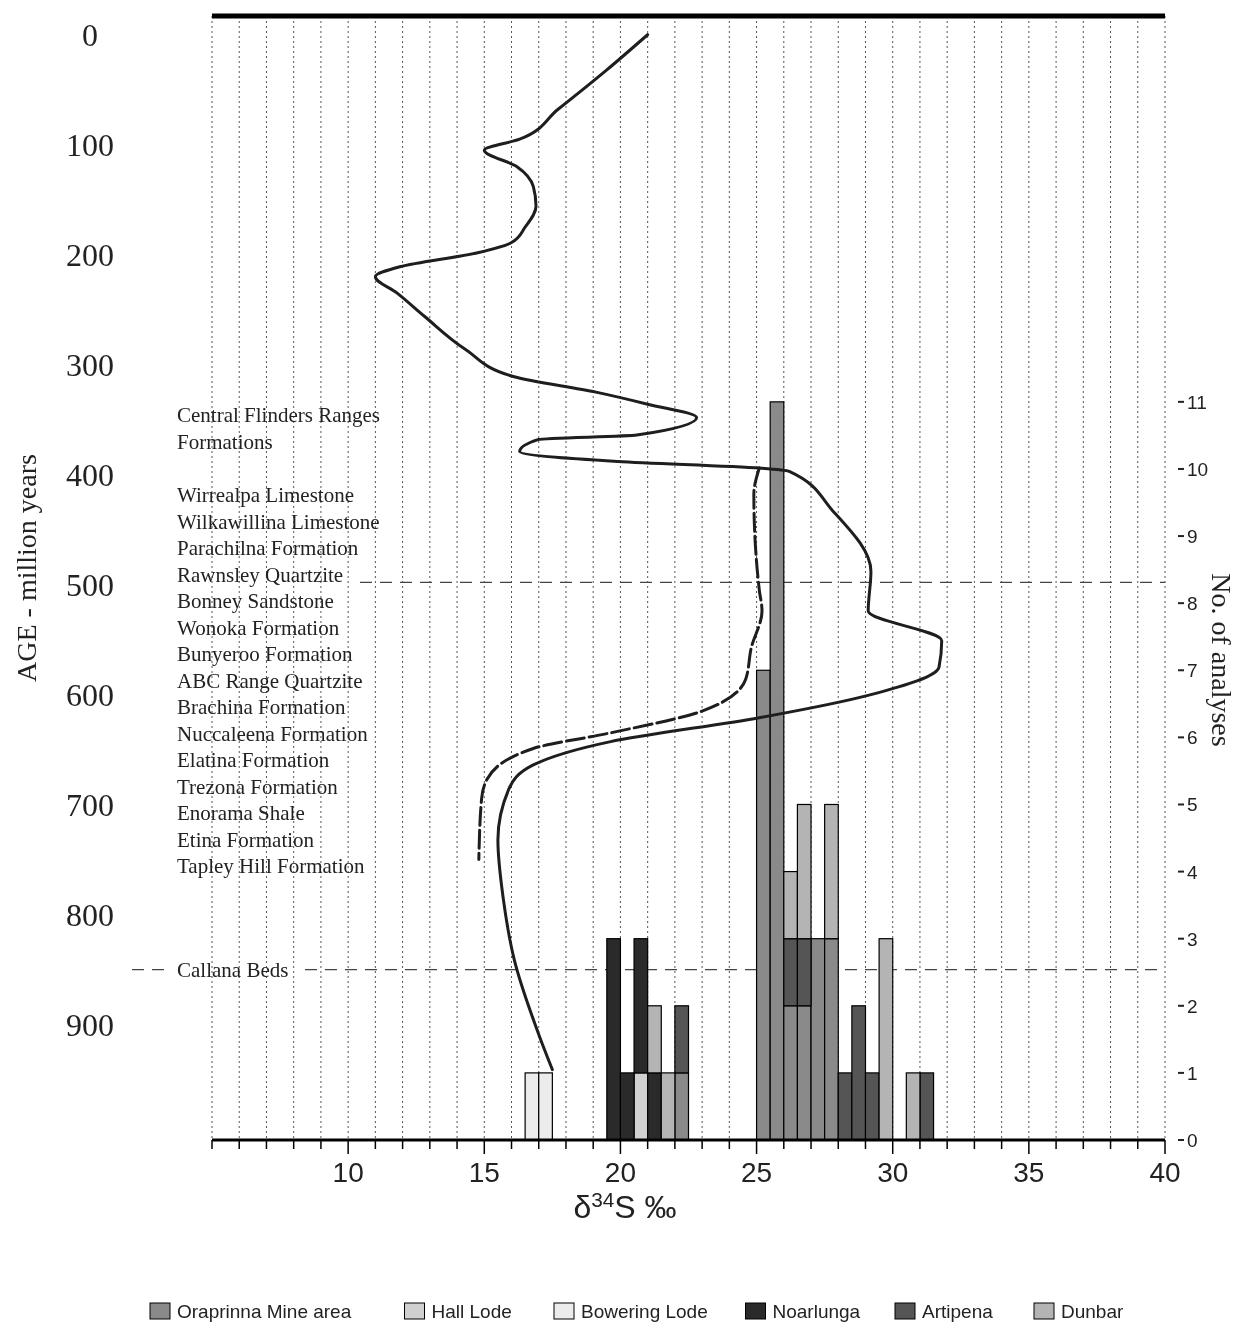 The height and width of the screenshot is (1329, 1239). Describe the element at coordinates (620, 664) in the screenshot. I see `line-series` at that location.